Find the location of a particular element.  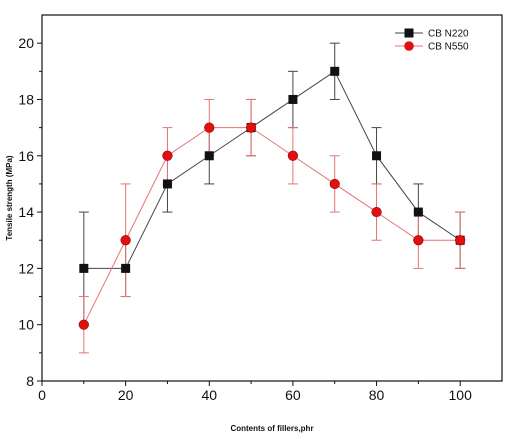

y-tick-label: 14 is located at coordinates (26, 212).